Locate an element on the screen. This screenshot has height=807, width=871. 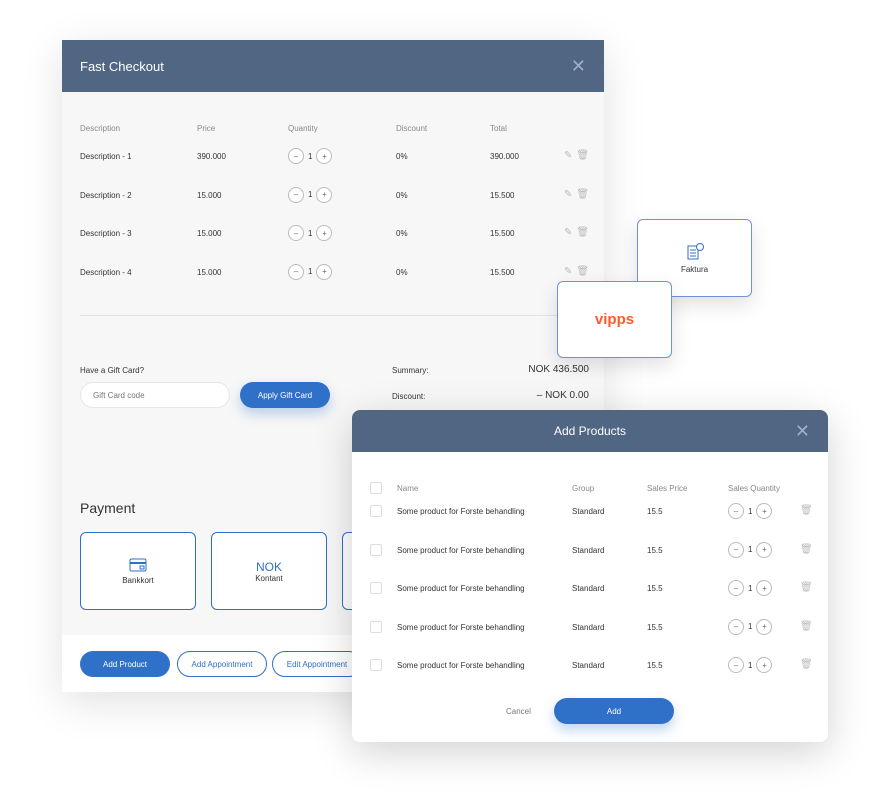
column-header: Total is located at coordinates (498, 128).